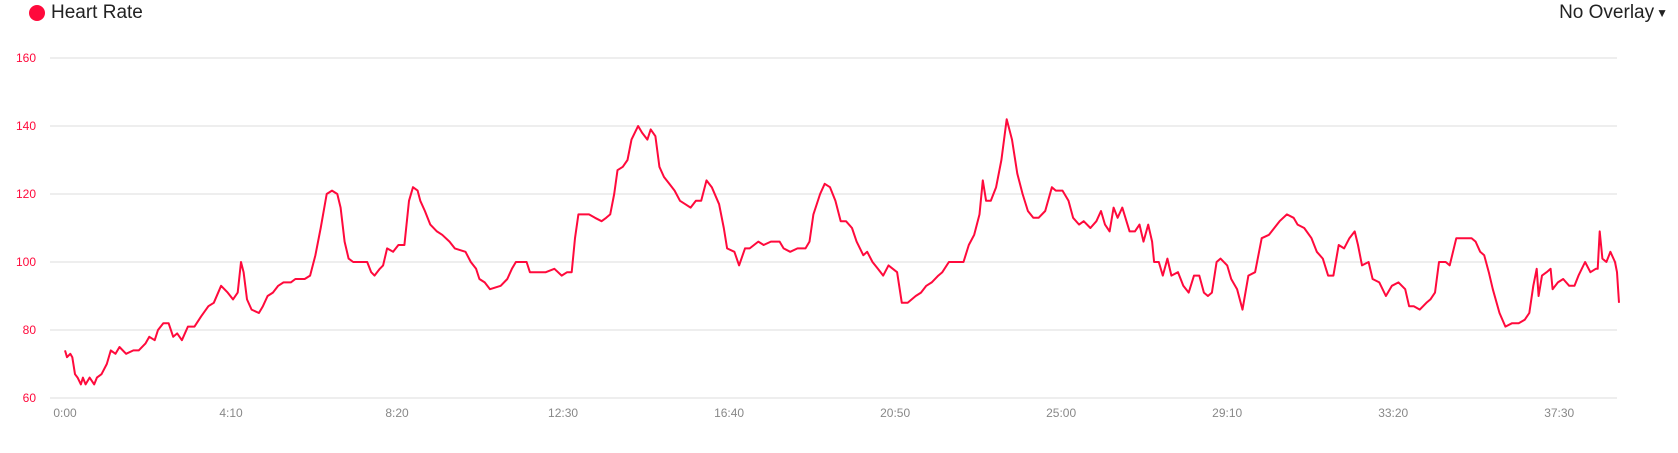  What do you see at coordinates (97, 12) in the screenshot?
I see `legend-label: Heart Rate` at bounding box center [97, 12].